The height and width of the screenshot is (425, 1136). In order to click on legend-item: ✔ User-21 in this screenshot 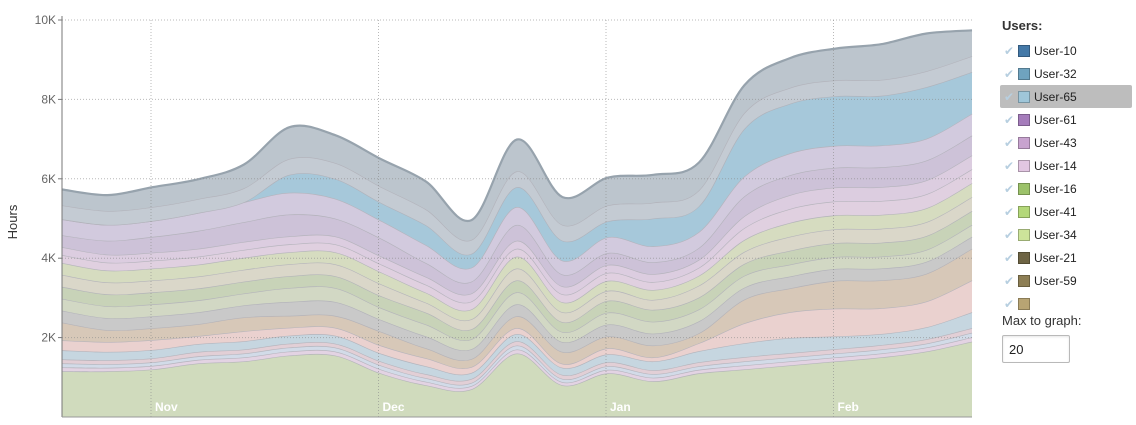, I will do `click(1066, 257)`.